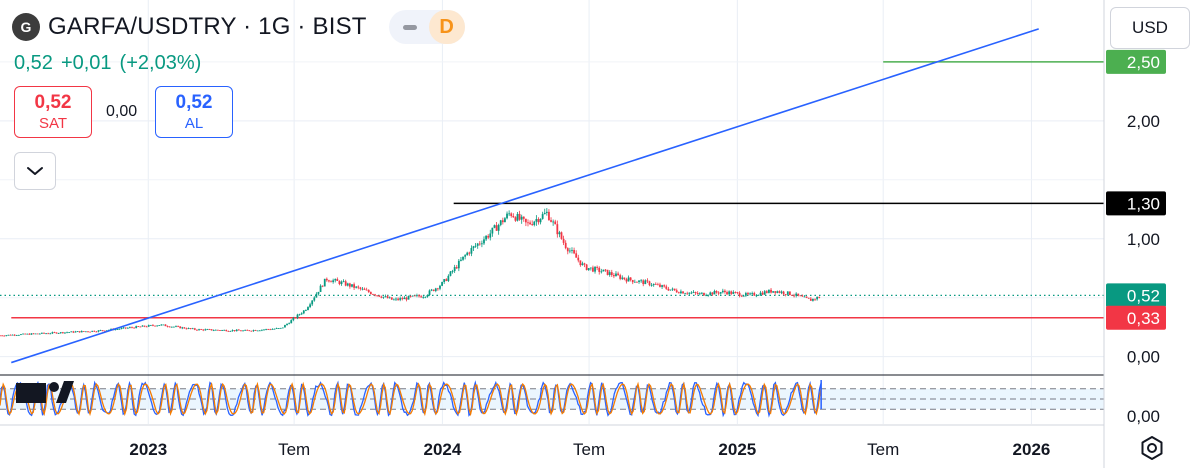 The height and width of the screenshot is (468, 1200). Describe the element at coordinates (194, 112) in the screenshot. I see `buy-button: 0,52 AL` at that location.